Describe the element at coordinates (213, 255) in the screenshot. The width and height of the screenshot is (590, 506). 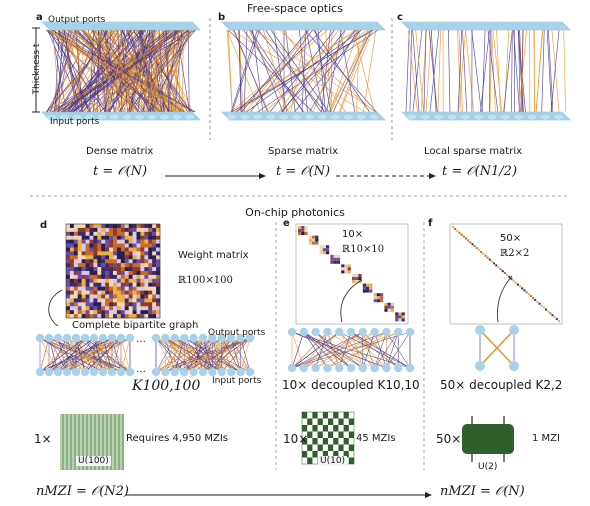
I see `weight-matrix-label: Weight matrix` at that location.